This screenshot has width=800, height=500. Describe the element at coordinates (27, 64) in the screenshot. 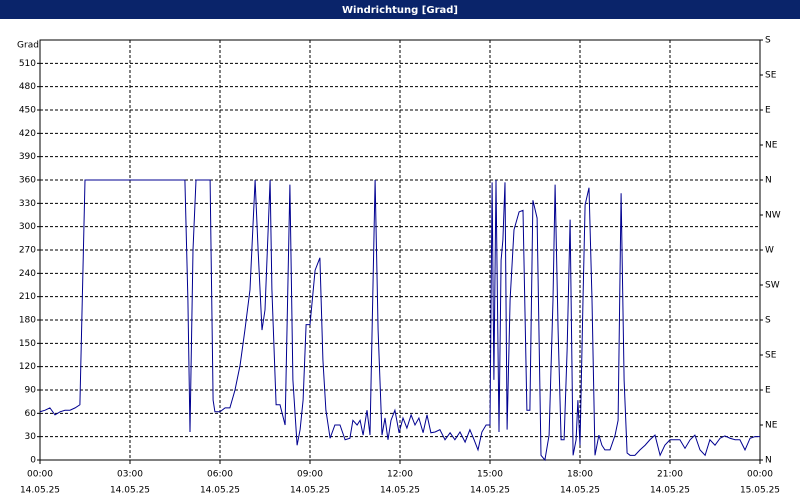

I see `y-tick-label: 510` at that location.